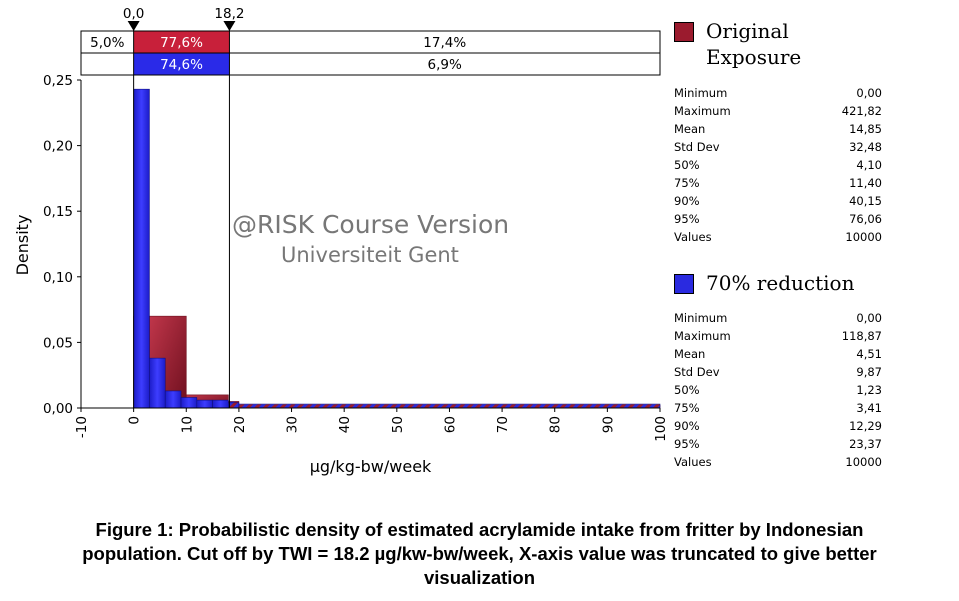 The width and height of the screenshot is (959, 601). What do you see at coordinates (450, 424) in the screenshot?
I see `x-tick-label: 60` at bounding box center [450, 424].